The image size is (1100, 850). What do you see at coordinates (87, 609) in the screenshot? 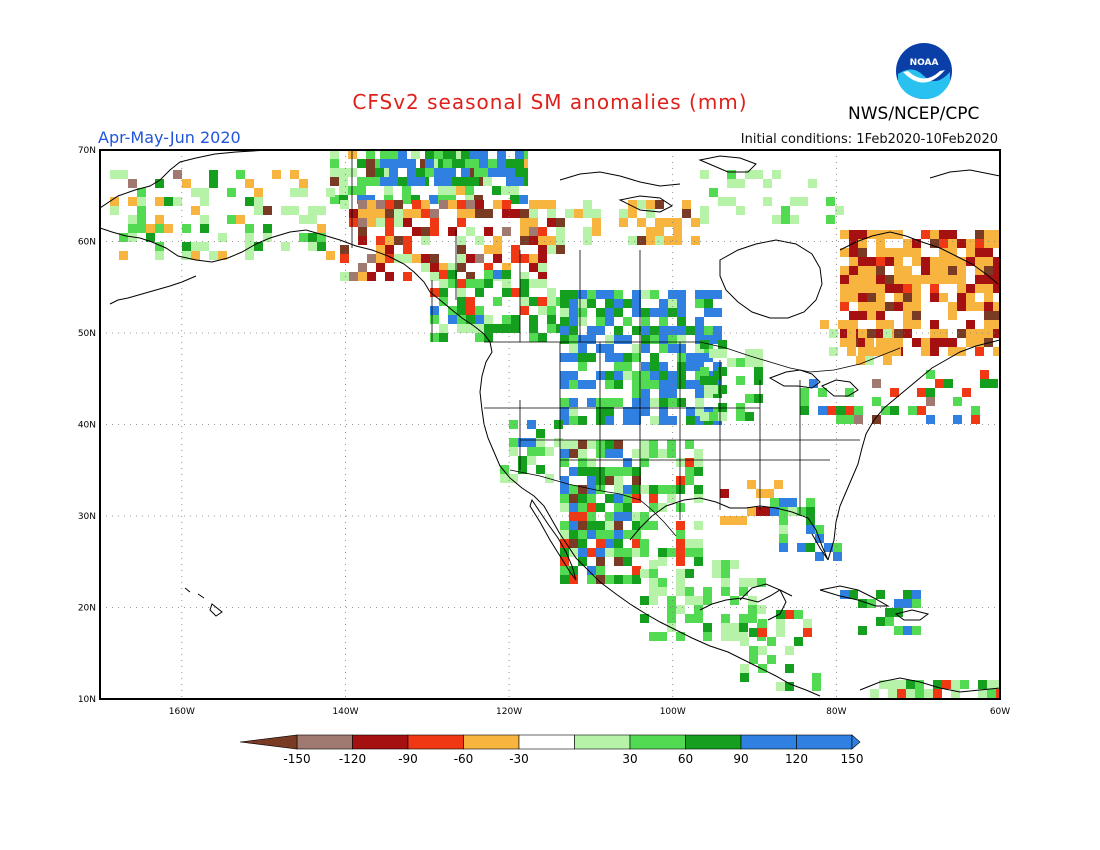
I see `lat-label-20N: 20N` at bounding box center [87, 609].